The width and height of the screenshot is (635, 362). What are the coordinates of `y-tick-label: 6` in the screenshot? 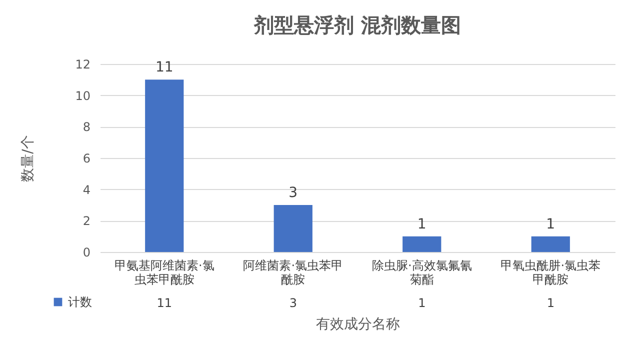 It's located at (86, 159).